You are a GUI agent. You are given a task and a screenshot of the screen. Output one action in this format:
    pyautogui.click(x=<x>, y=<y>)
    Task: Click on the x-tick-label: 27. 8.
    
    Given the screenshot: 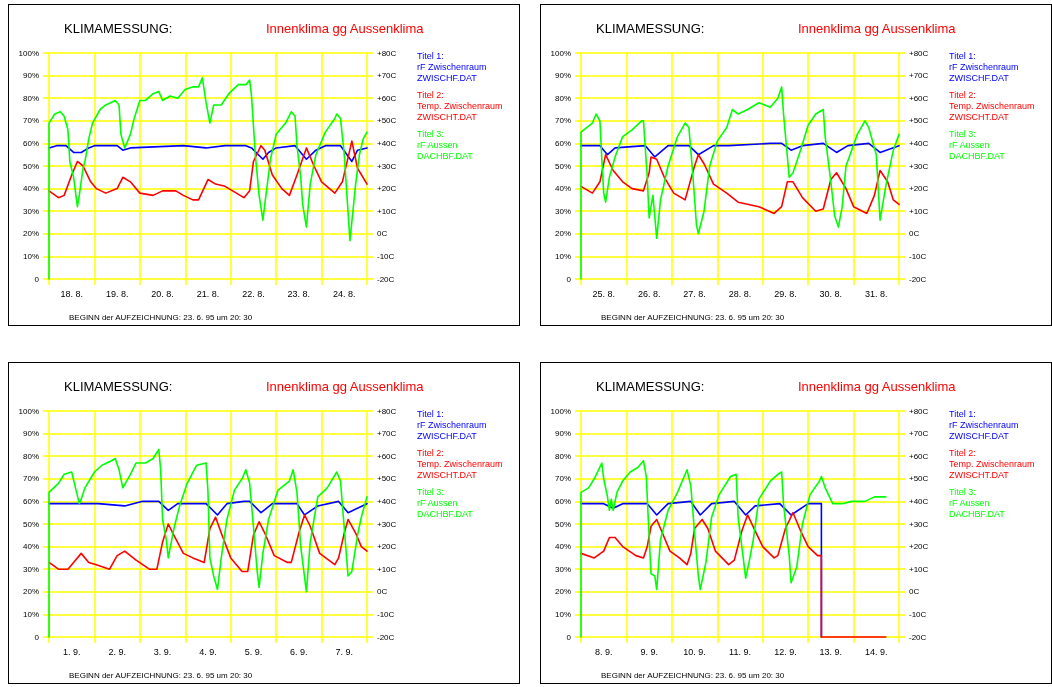 What is the action you would take?
    pyautogui.click(x=694, y=293)
    